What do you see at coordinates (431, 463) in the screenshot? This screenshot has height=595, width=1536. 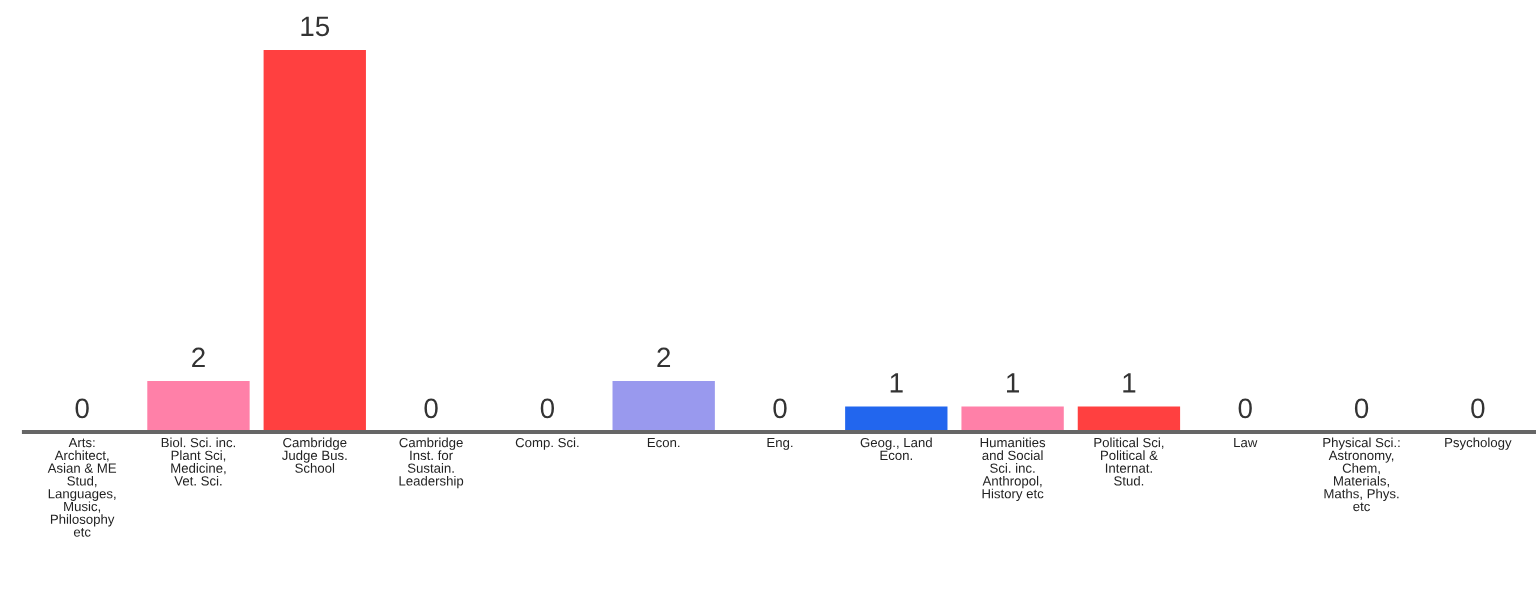 I see `x-tick-label: Cambridge Inst. for Sustain. Leadership` at bounding box center [431, 463].